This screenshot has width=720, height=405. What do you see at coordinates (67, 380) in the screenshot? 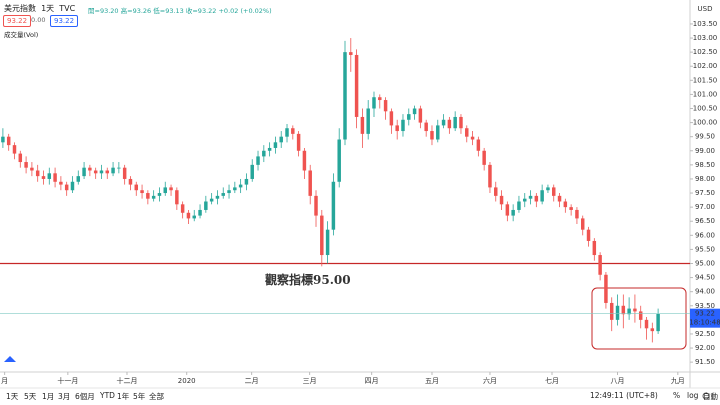
I see `x-tick-label: 十一月` at bounding box center [67, 380].